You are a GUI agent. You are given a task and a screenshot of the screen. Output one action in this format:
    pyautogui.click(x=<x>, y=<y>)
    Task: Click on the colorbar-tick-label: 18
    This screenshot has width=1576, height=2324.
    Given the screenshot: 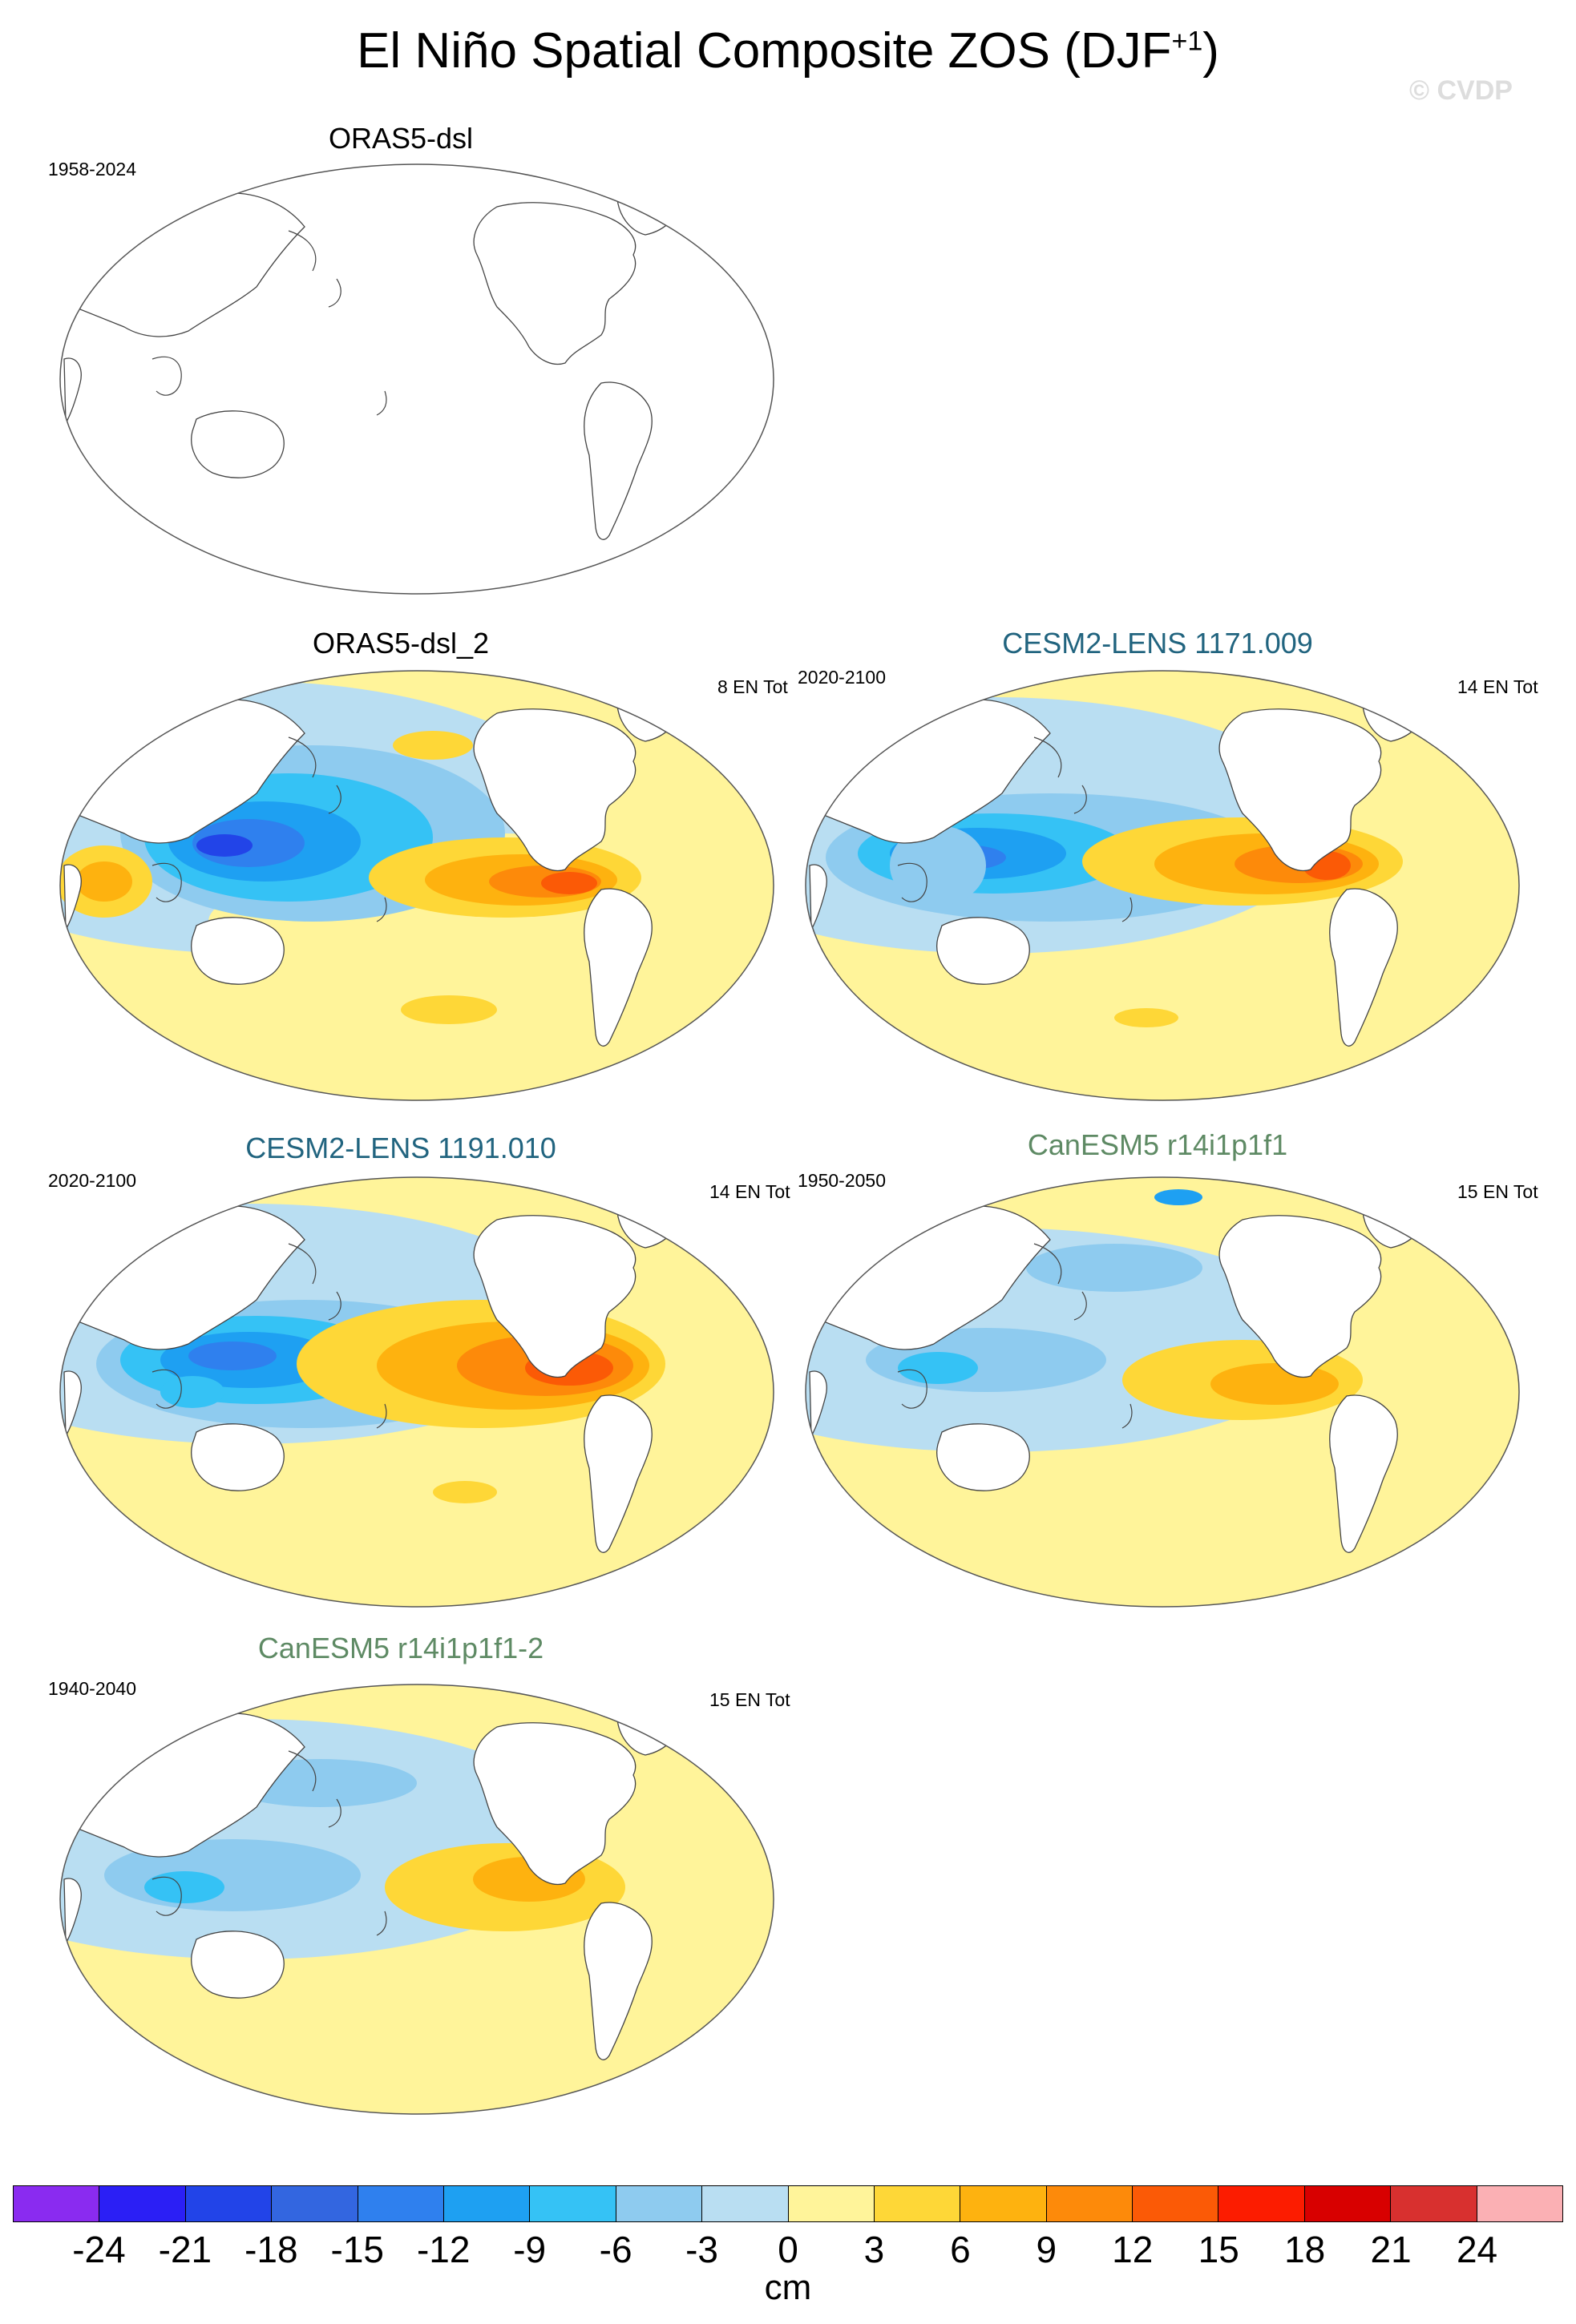 What is the action you would take?
    pyautogui.click(x=1305, y=2249)
    